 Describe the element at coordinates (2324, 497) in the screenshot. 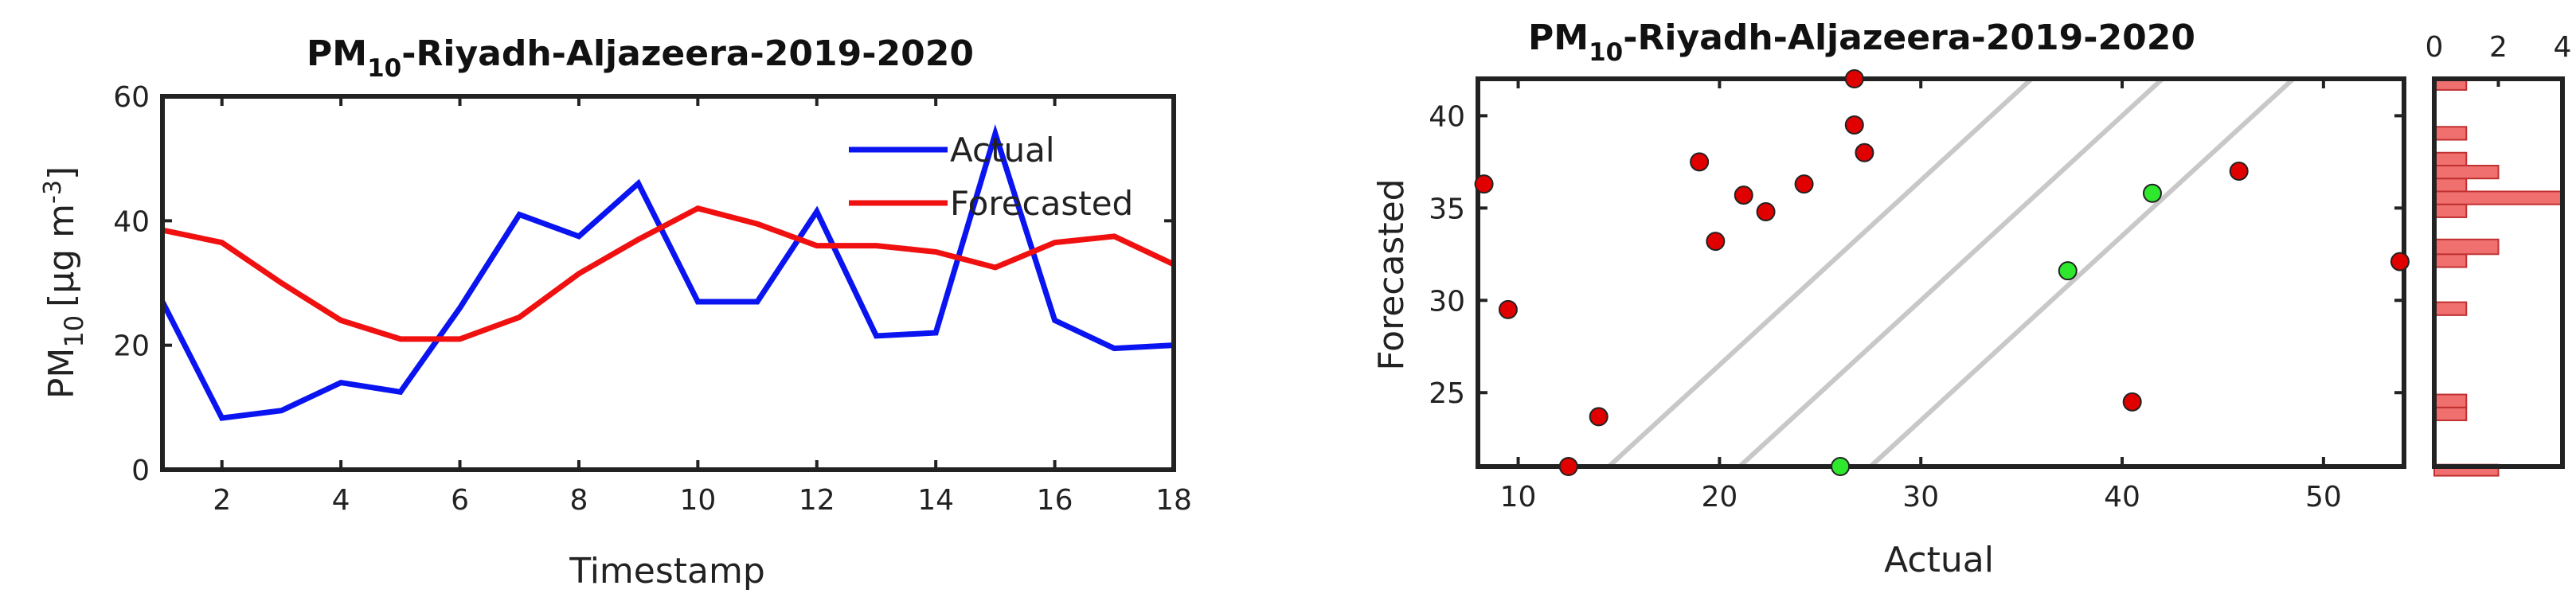

I see `x-tick-label: 50` at that location.